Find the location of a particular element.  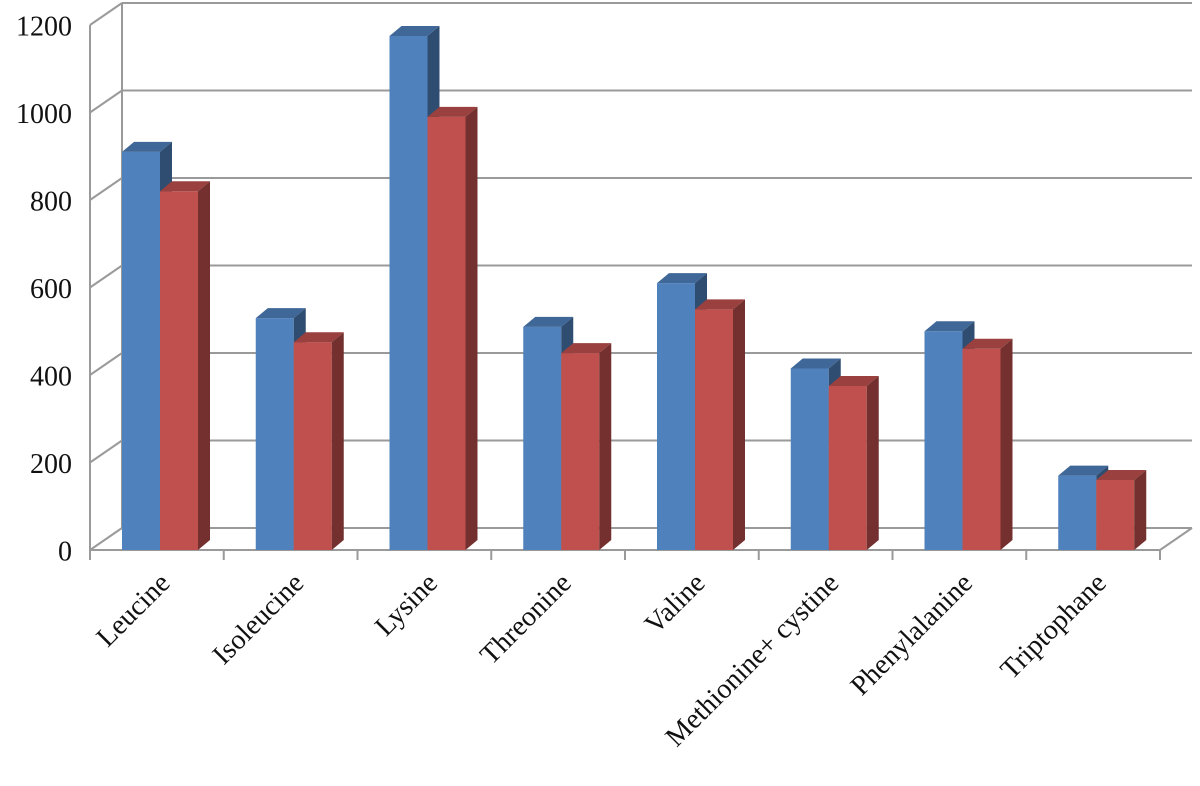

y-tick-label: 200 is located at coordinates (51, 464).